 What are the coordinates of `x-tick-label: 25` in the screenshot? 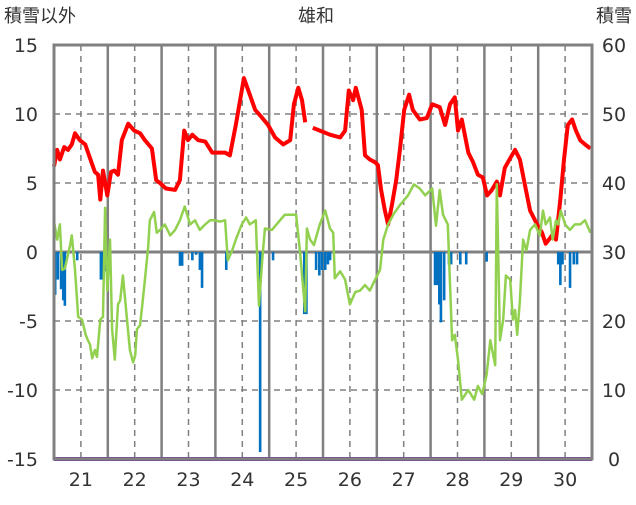 It's located at (296, 480).